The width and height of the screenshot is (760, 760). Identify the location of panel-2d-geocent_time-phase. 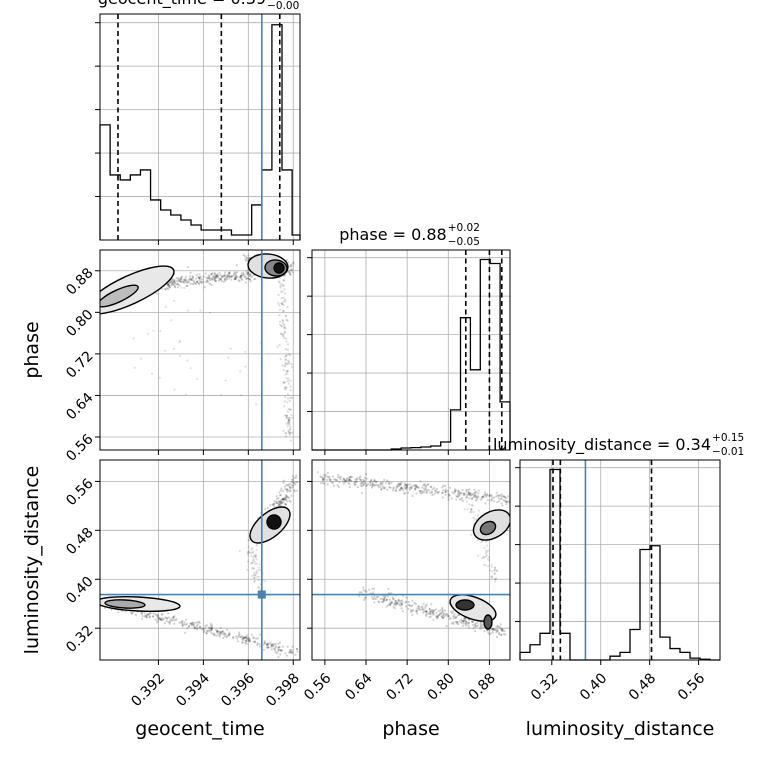
(198, 352).